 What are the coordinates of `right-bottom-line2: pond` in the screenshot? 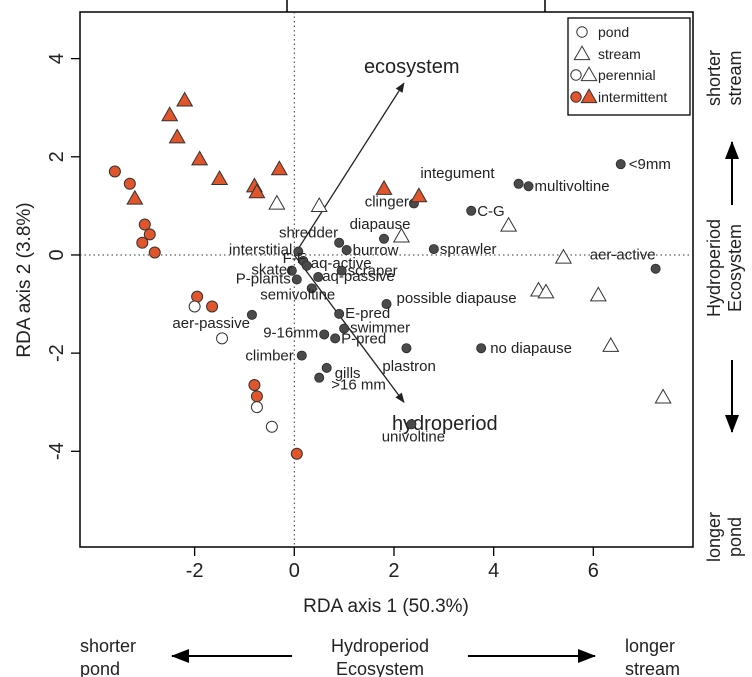 It's located at (735, 537).